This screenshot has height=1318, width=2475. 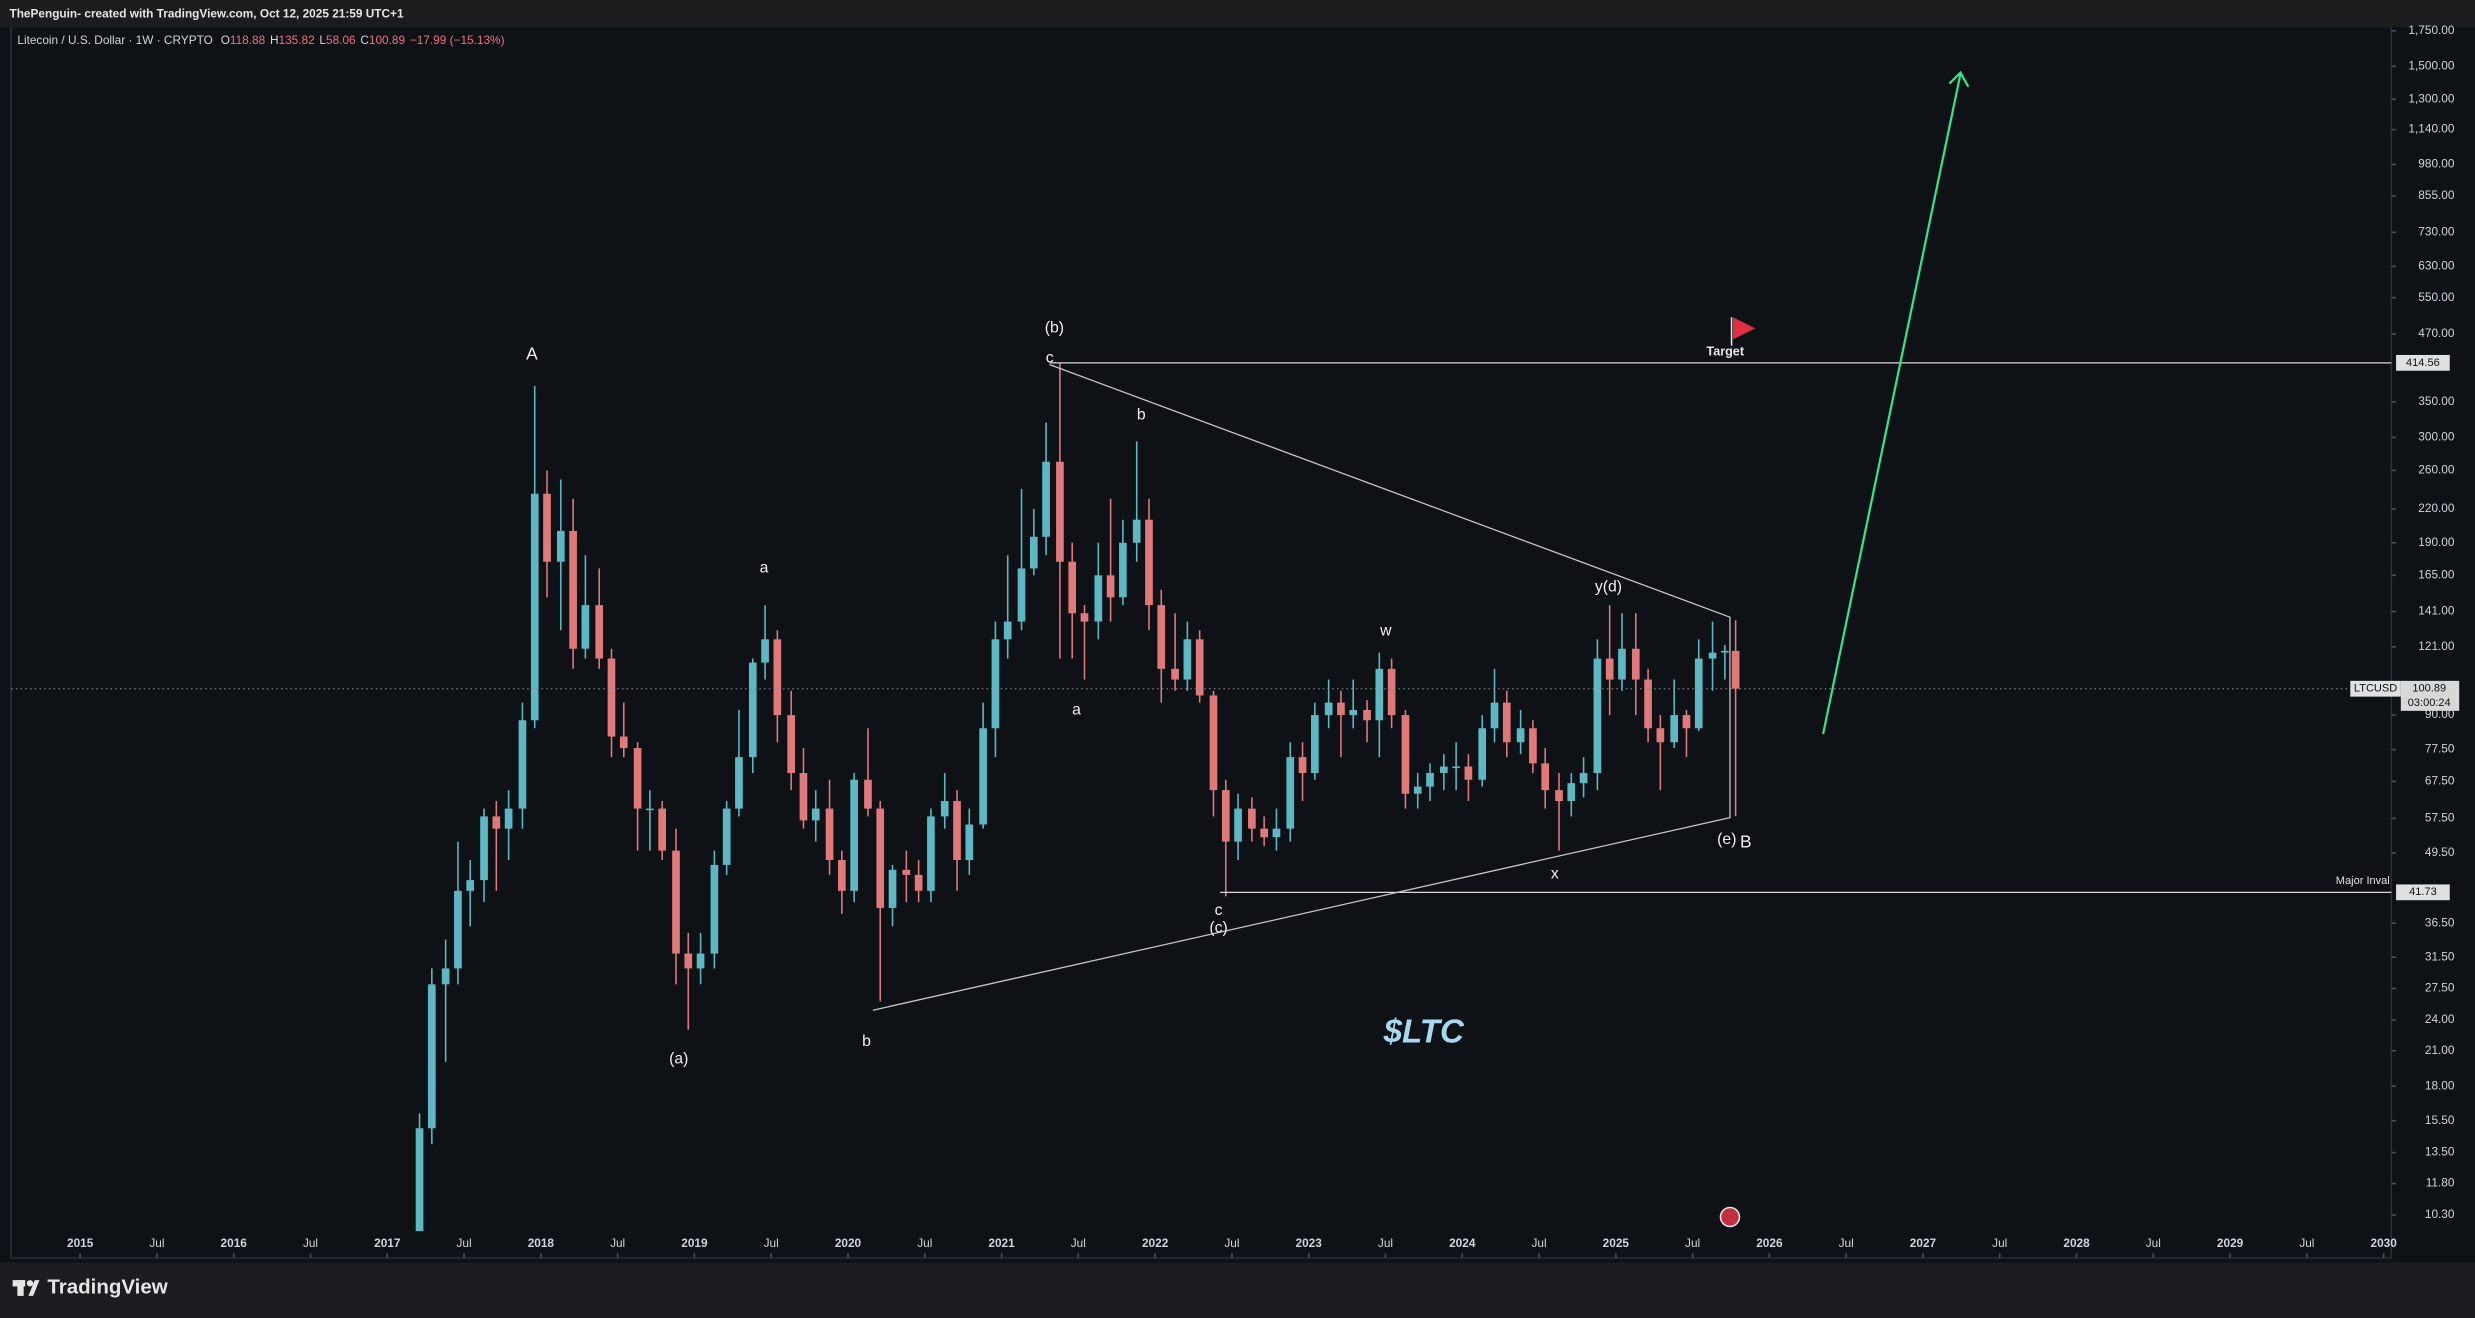 What do you see at coordinates (2436, 574) in the screenshot?
I see `y-tick-label: 165.00` at bounding box center [2436, 574].